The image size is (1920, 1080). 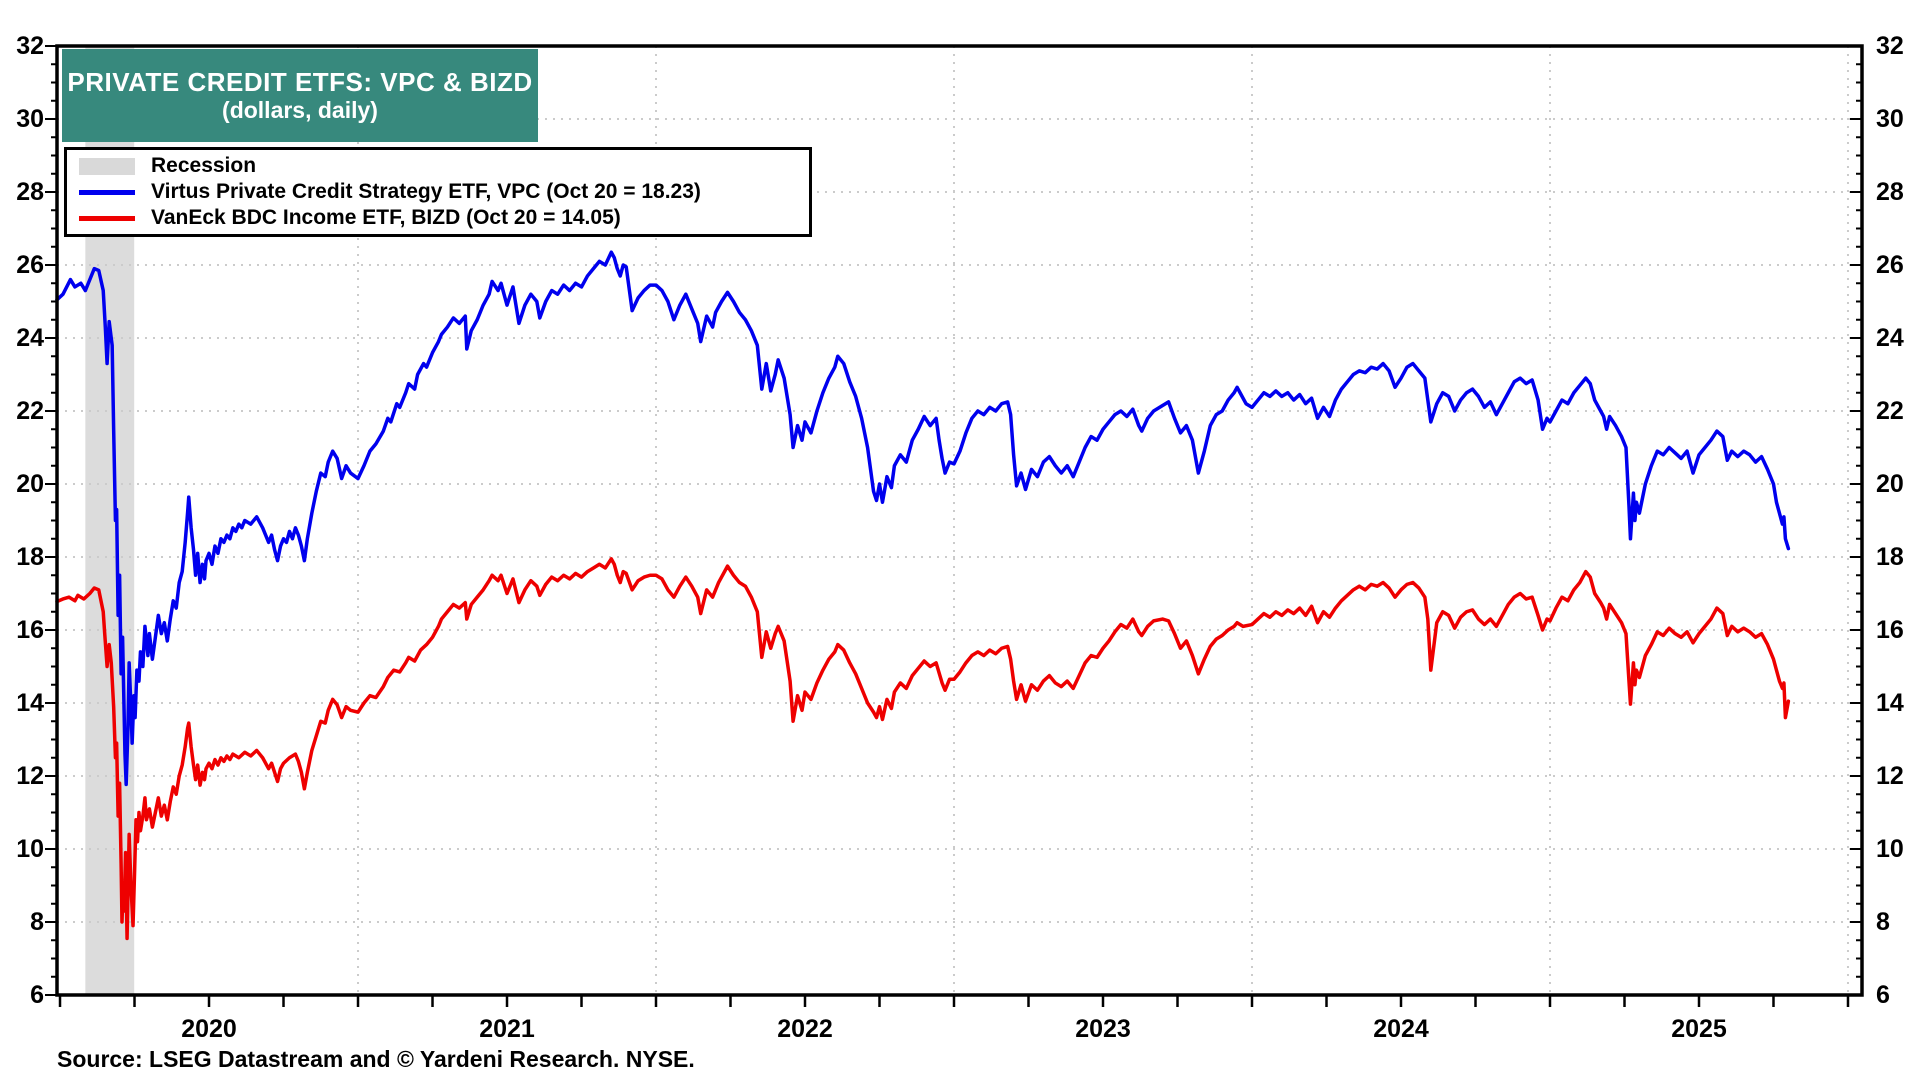 I want to click on y-axis-label-left: 6, so click(x=37, y=995).